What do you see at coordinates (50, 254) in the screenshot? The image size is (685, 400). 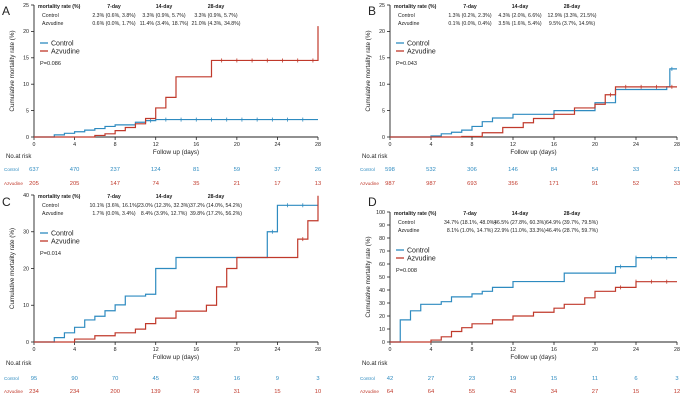 I see `p-value: P=0.014` at bounding box center [50, 254].